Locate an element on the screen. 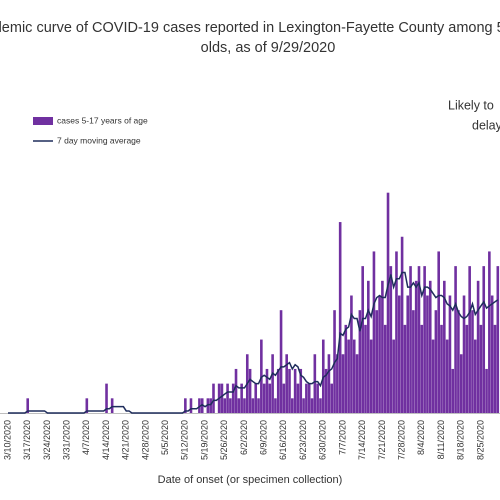 The width and height of the screenshot is (500, 500). annotation: delay is located at coordinates (486, 125).